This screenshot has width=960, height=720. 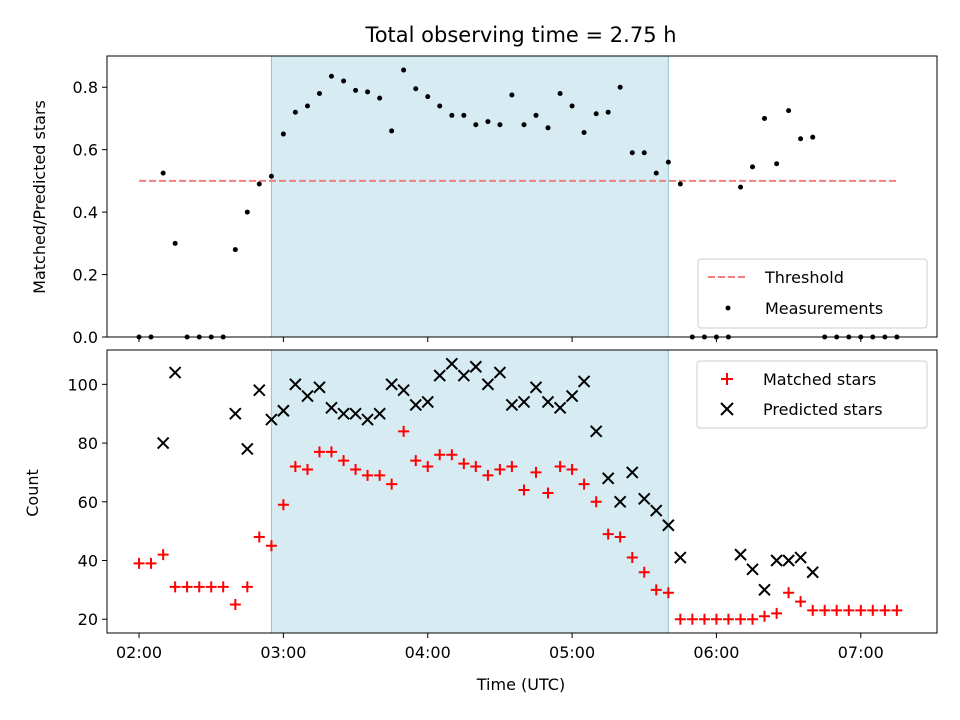 What do you see at coordinates (85, 275) in the screenshot?
I see `y-tick-label: 0.2` at bounding box center [85, 275].